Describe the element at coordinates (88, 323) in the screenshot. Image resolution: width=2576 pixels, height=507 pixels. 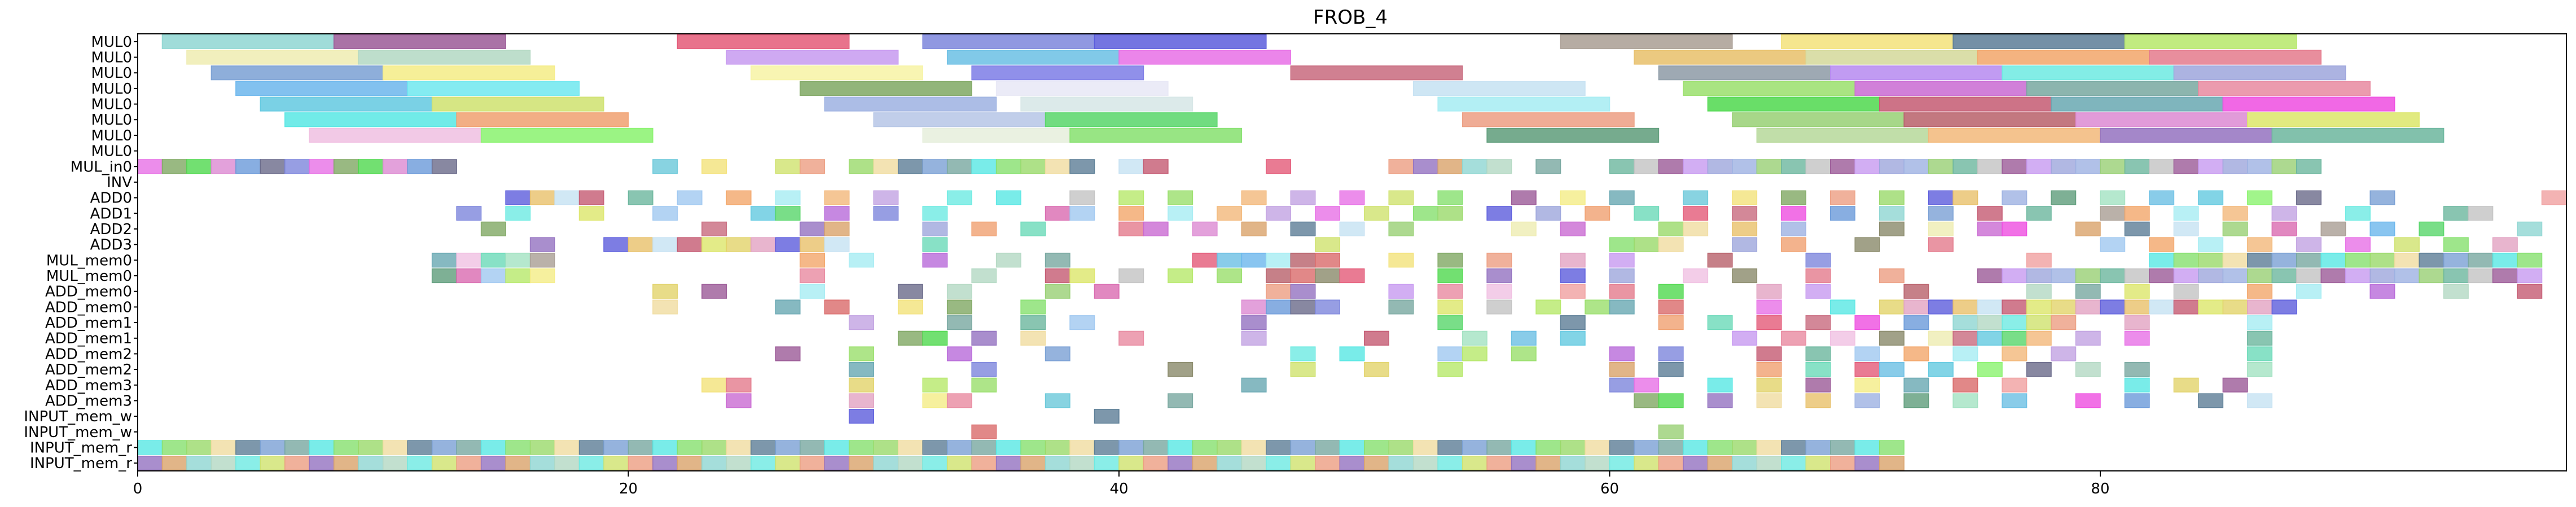
I see `row-label: ADD_mem1` at that location.